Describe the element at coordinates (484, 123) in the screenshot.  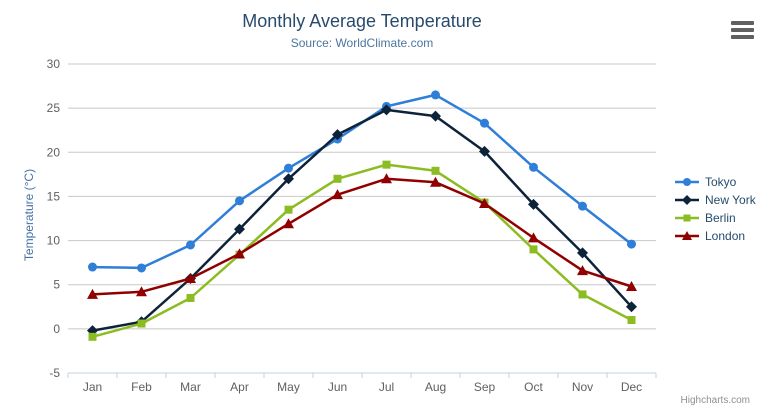
I see `tokyo-marker-sep` at that location.